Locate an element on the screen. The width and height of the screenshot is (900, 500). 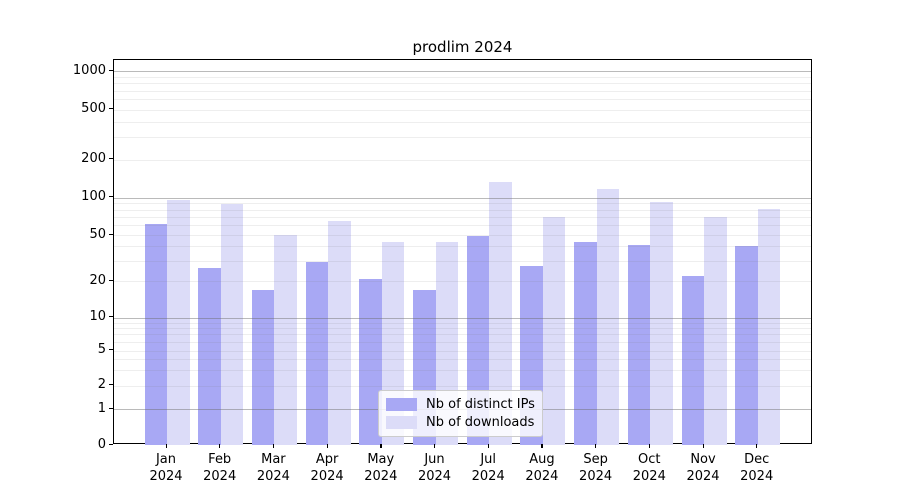
x-axis-tick-label: Apr 2024 is located at coordinates (327, 468).